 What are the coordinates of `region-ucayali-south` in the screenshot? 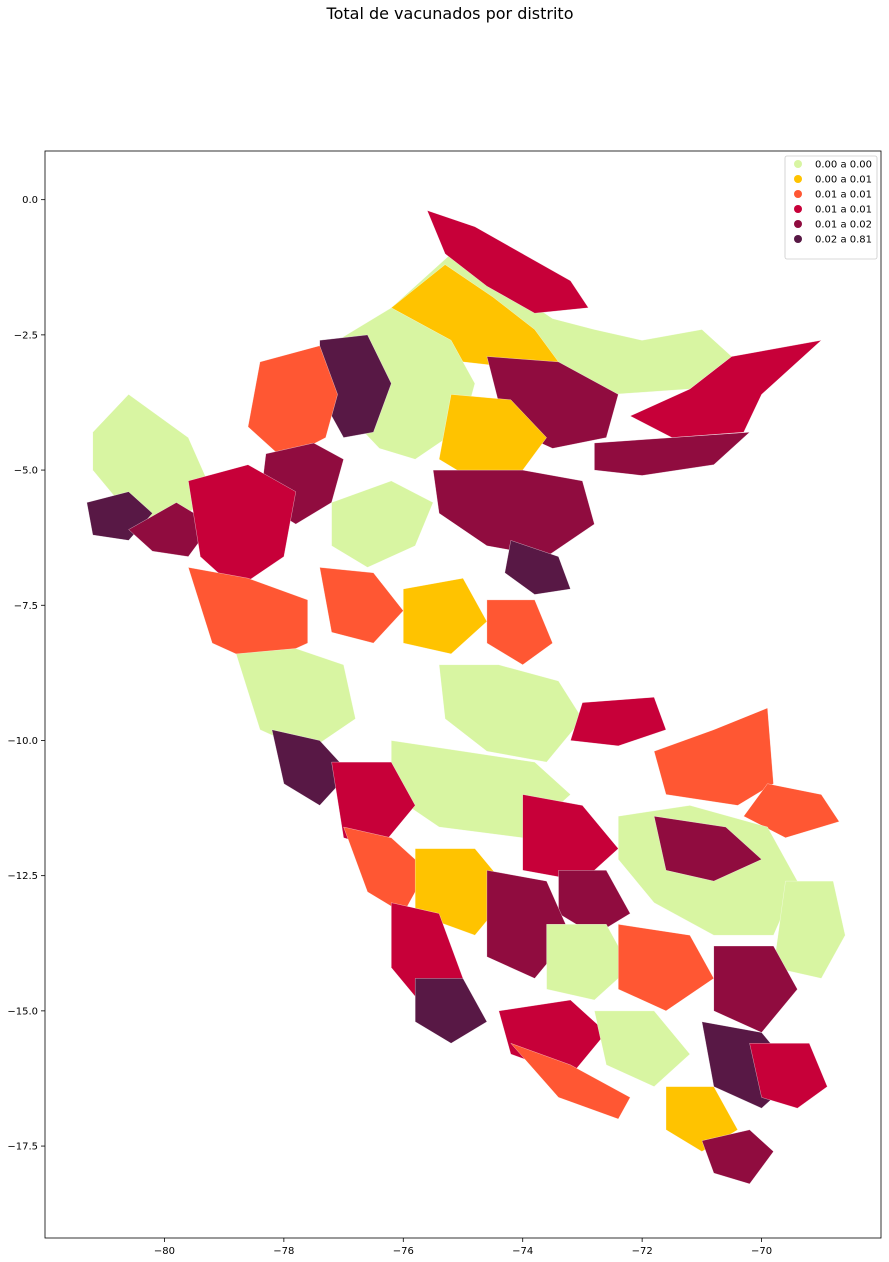 It's located at (510, 713).